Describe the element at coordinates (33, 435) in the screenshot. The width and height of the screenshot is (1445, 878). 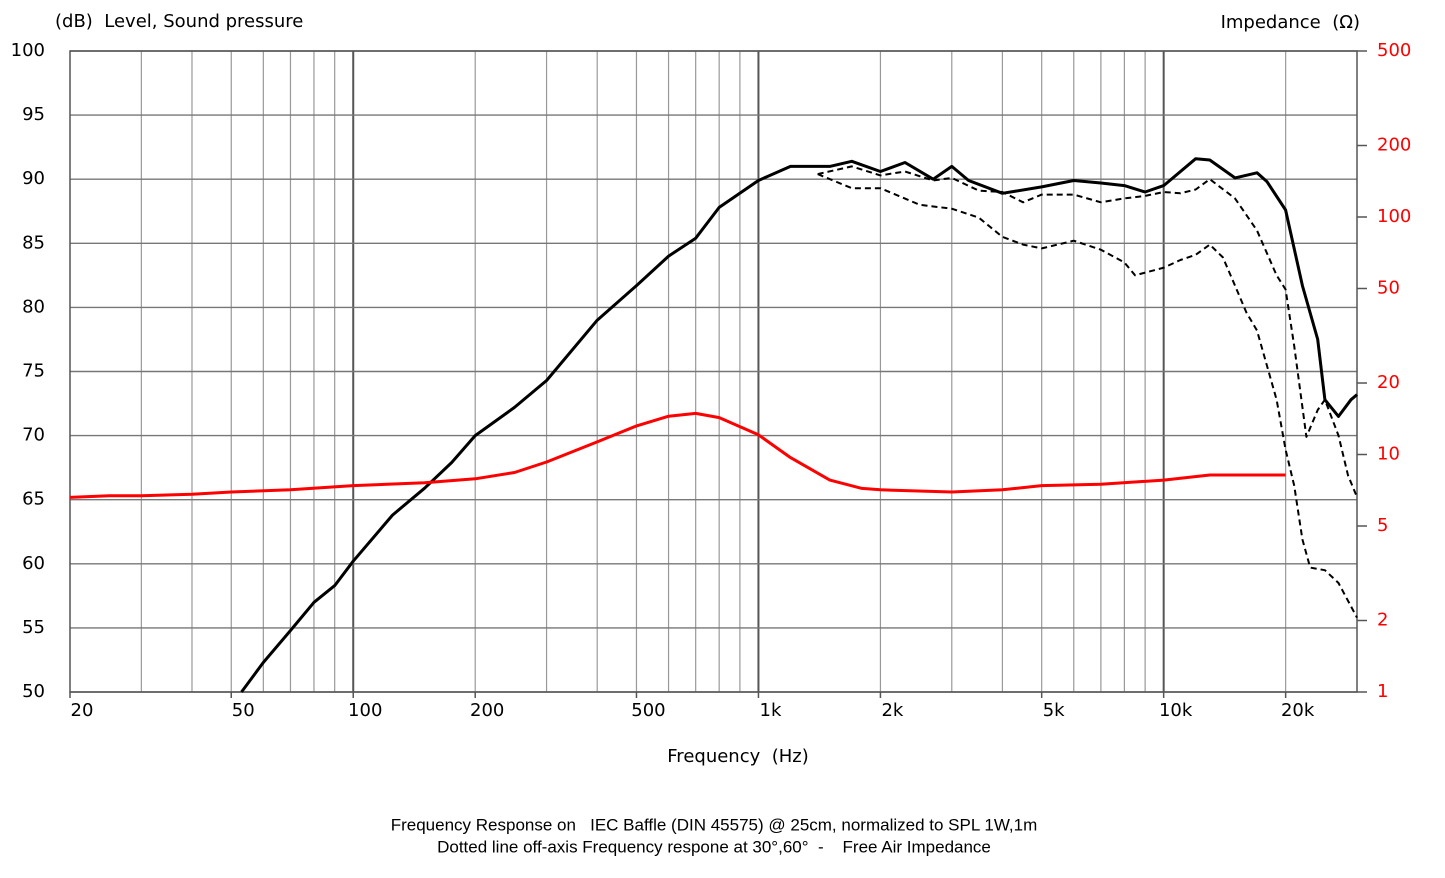
I see `y-tick-label: 70` at that location.